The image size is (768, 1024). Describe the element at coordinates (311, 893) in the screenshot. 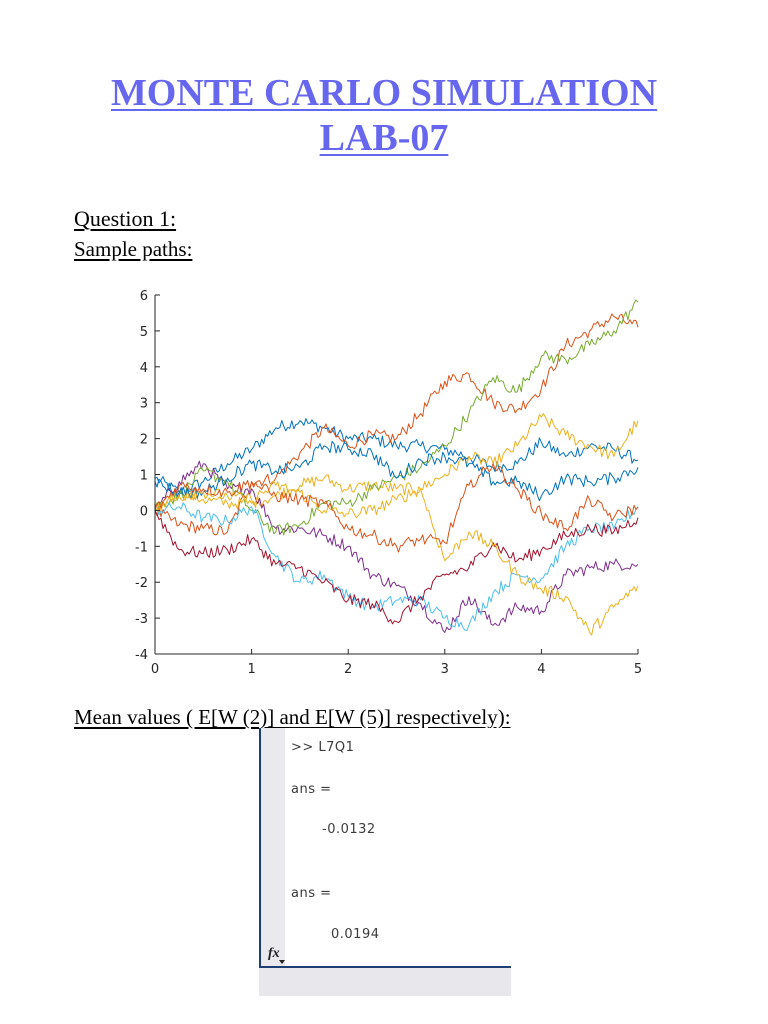

I see `answer-label-2: ans =` at that location.